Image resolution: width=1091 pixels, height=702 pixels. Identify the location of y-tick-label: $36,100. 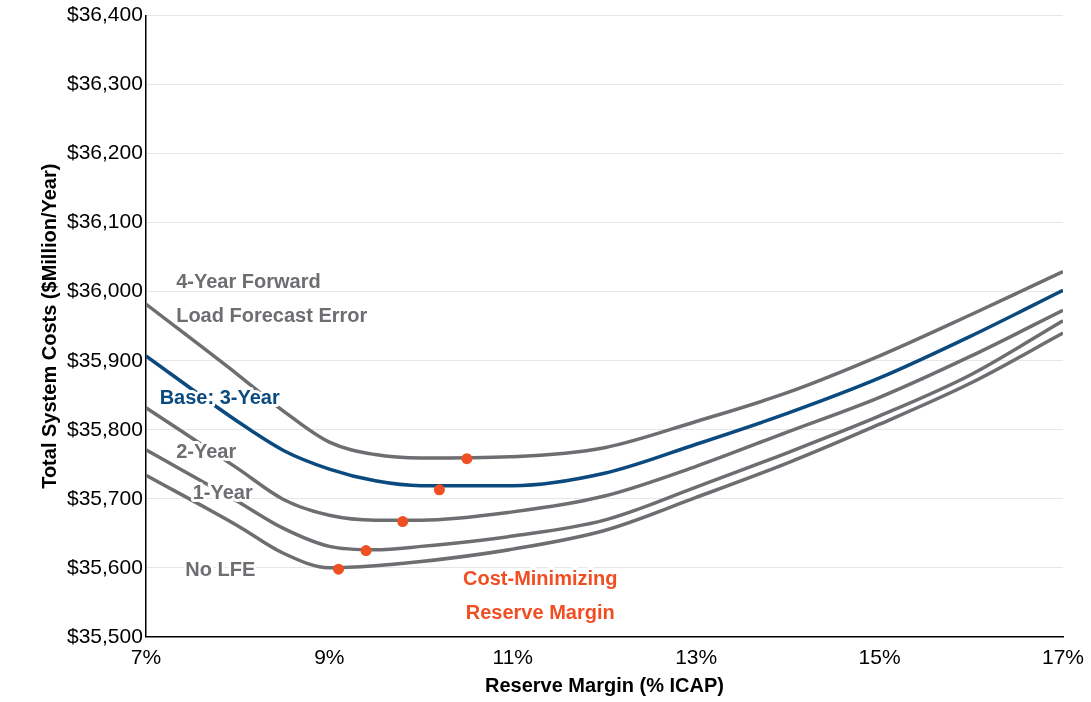
(104, 221).